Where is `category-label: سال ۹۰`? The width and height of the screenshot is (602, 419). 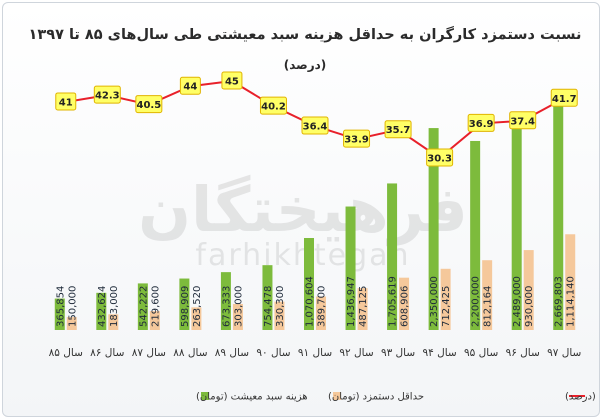 category-label: سال ۹۰ is located at coordinates (273, 353).